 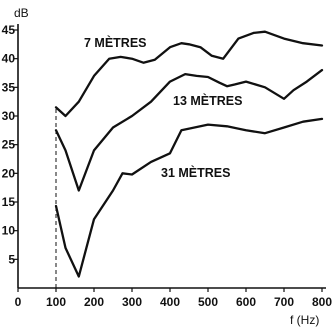 What do you see at coordinates (170, 302) in the screenshot?
I see `x-tick-label: 400` at bounding box center [170, 302].